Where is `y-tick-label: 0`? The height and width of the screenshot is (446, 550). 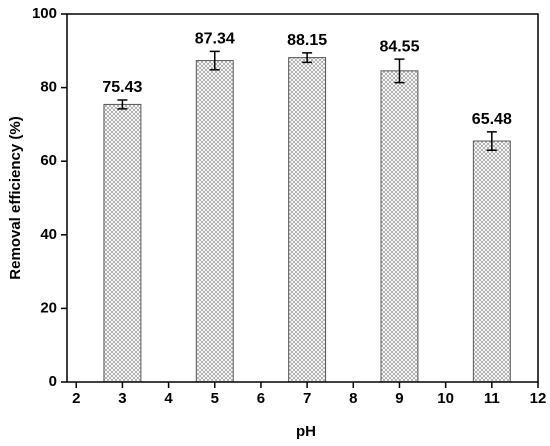
y-tick-label: 0 is located at coordinates (53, 381).